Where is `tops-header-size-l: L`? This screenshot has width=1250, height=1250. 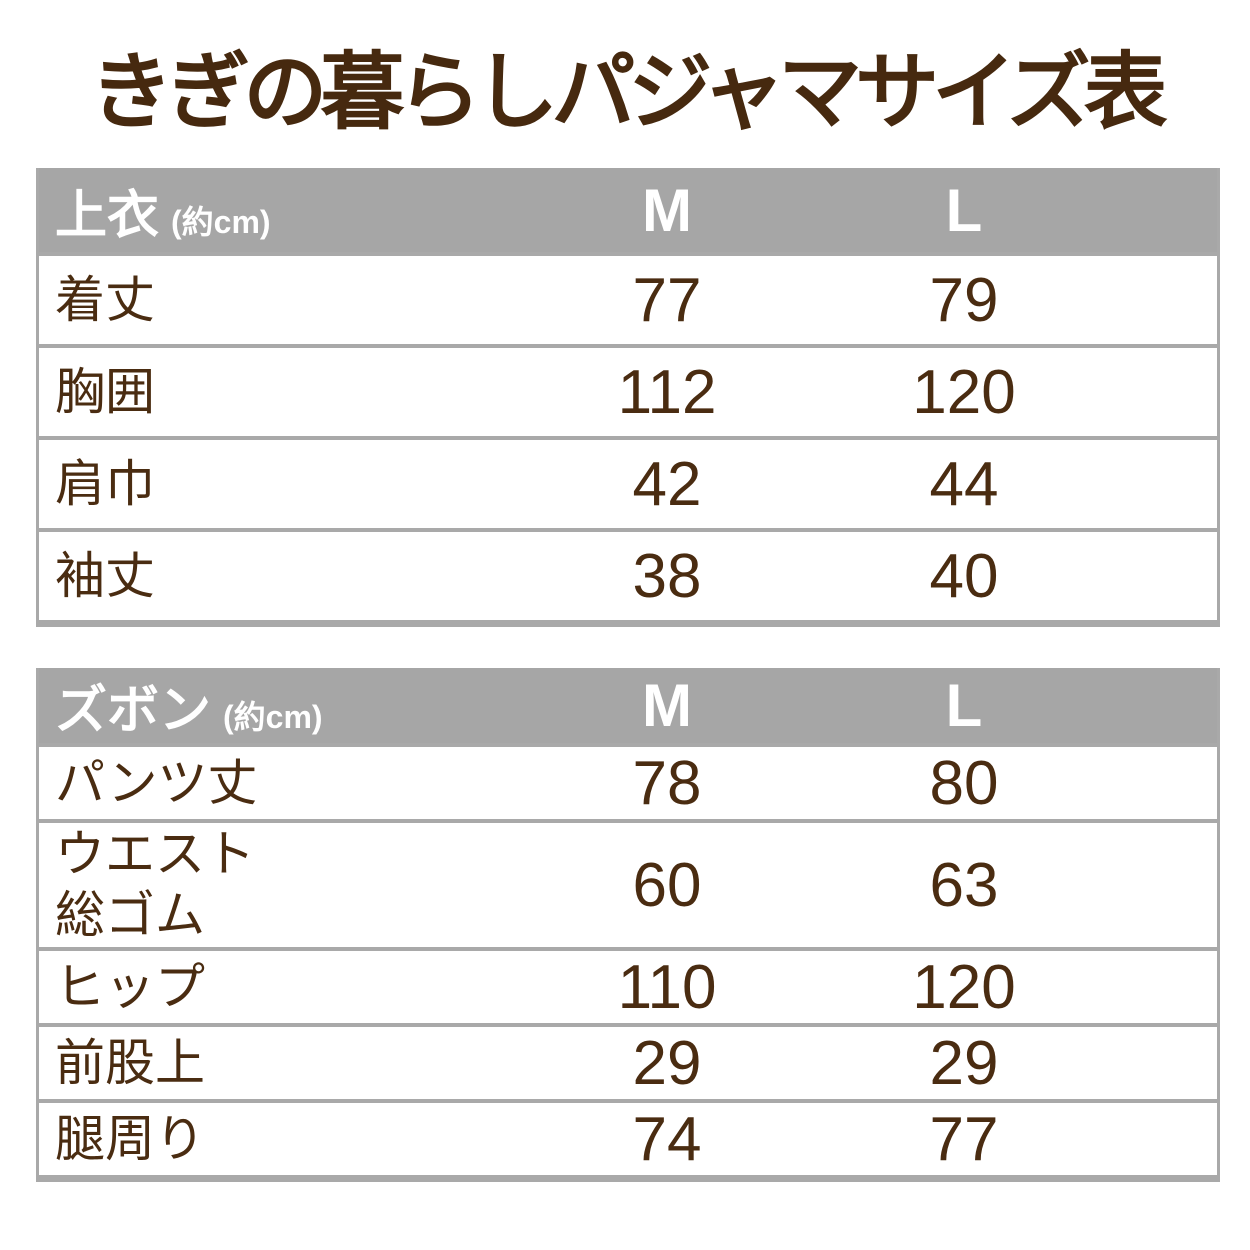 tops-header-size-l: L is located at coordinates (964, 212).